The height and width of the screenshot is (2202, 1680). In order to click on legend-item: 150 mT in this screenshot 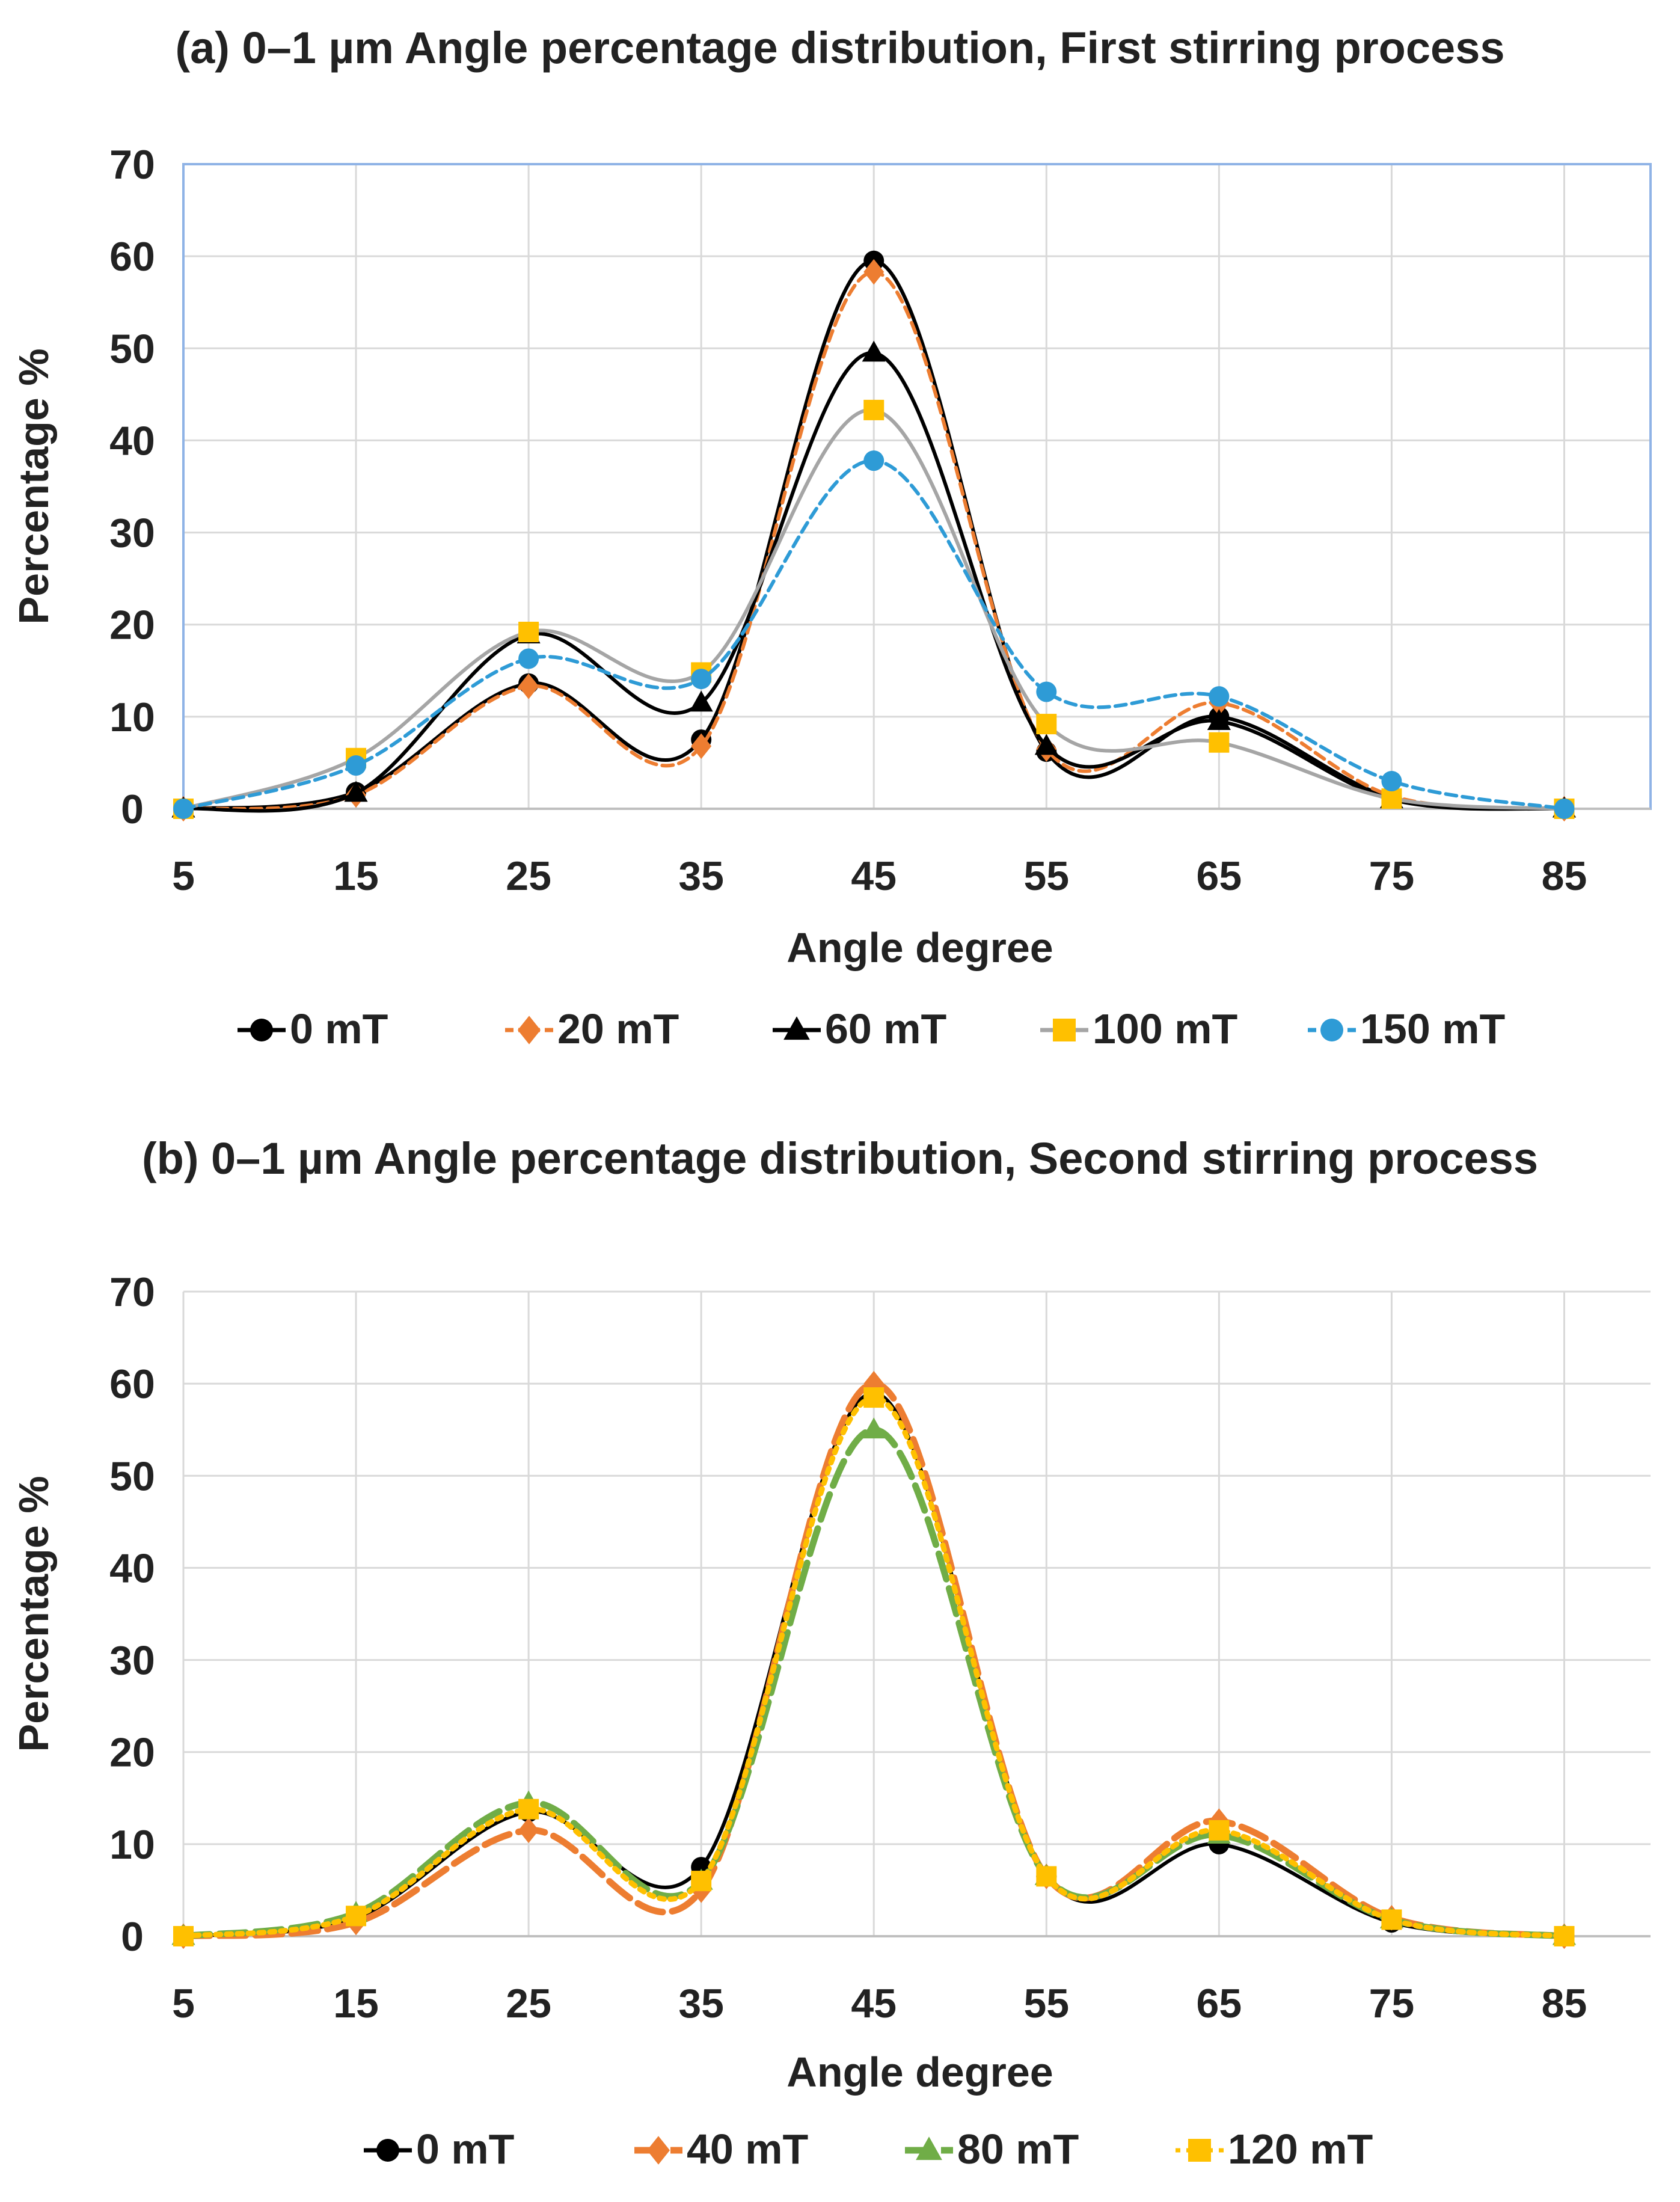, I will do `click(1407, 1029)`.